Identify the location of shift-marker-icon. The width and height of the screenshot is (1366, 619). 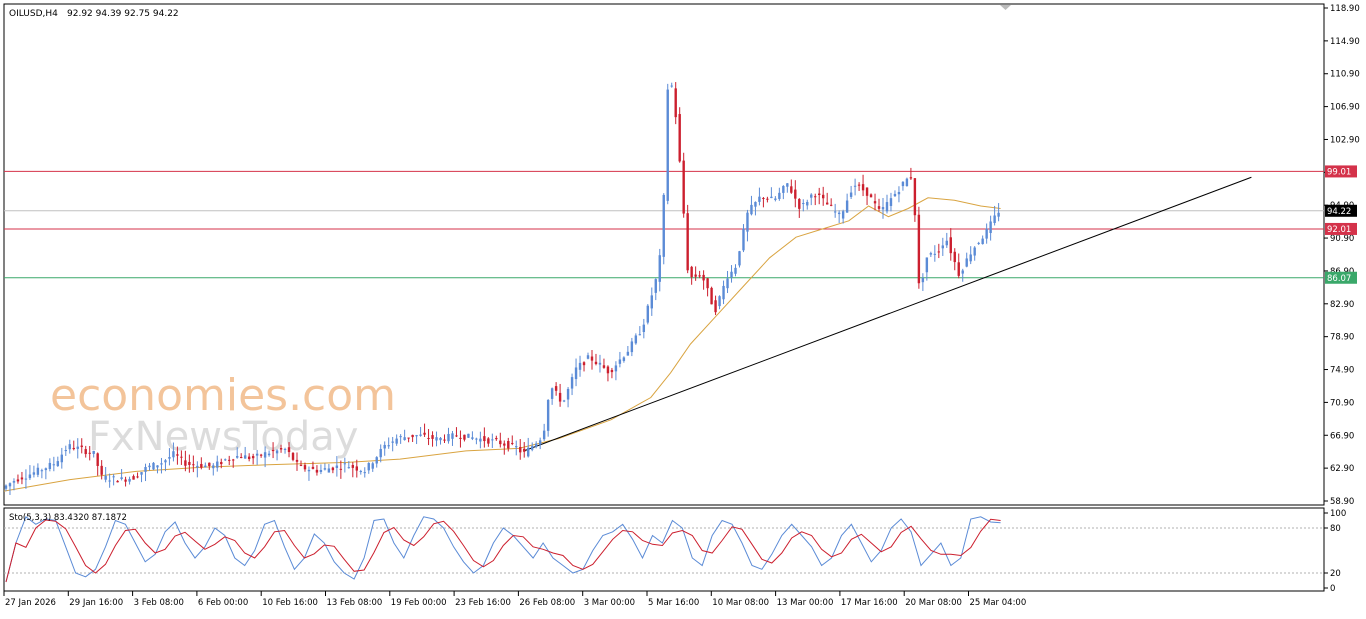
(1005, 7).